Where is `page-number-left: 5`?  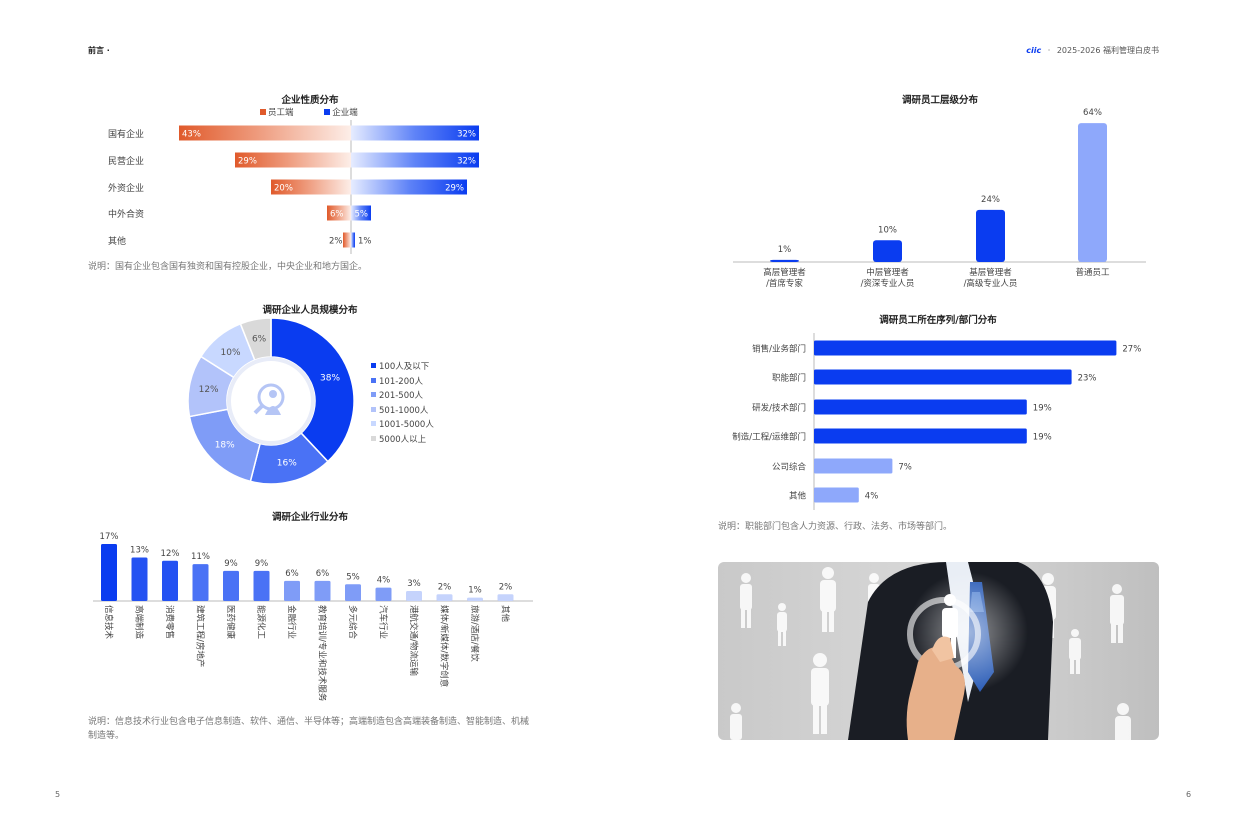 page-number-left: 5 is located at coordinates (58, 794).